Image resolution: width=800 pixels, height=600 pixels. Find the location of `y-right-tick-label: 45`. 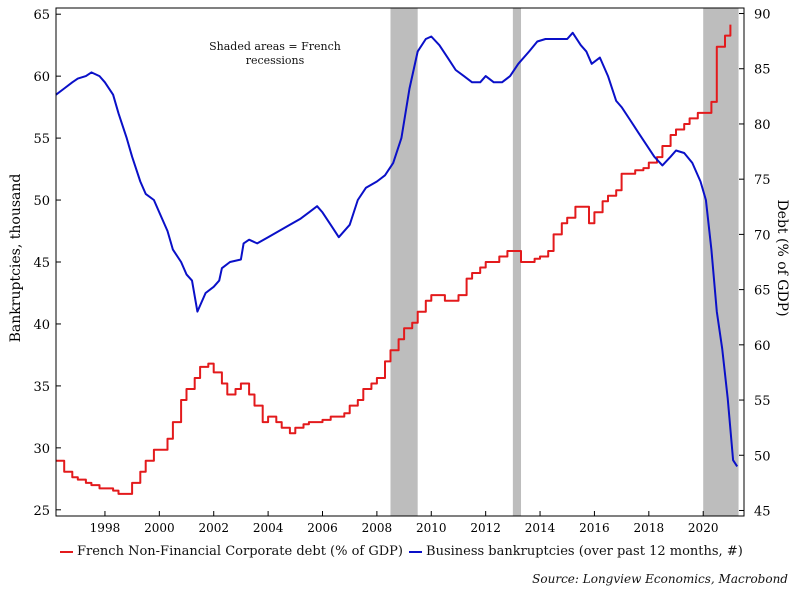

y-right-tick-label: 45 is located at coordinates (762, 511).